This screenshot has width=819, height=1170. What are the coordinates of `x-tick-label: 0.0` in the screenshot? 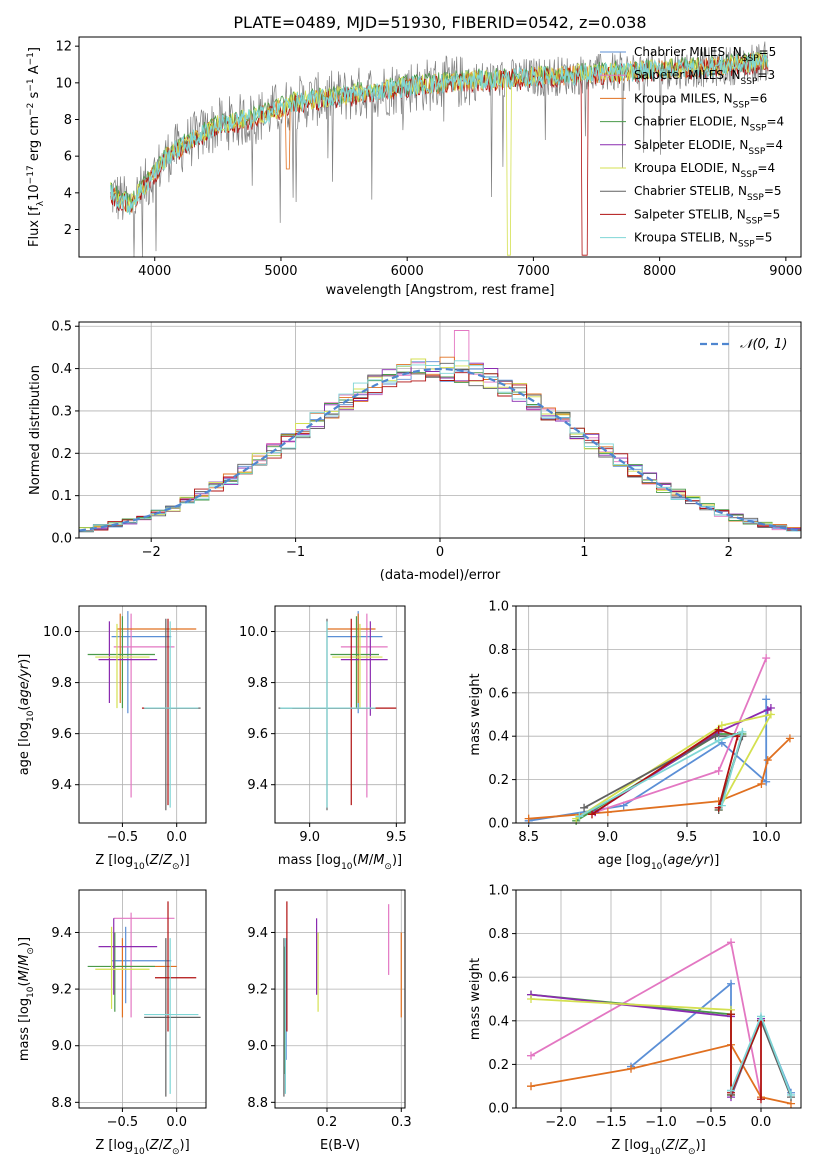 It's located at (761, 1122).